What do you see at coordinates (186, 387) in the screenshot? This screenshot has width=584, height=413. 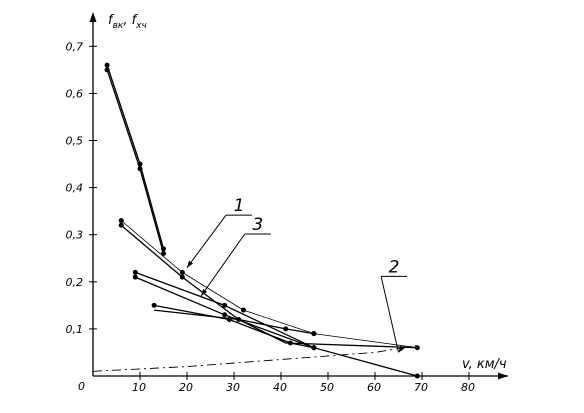 I see `x-tick-label: 20` at bounding box center [186, 387].